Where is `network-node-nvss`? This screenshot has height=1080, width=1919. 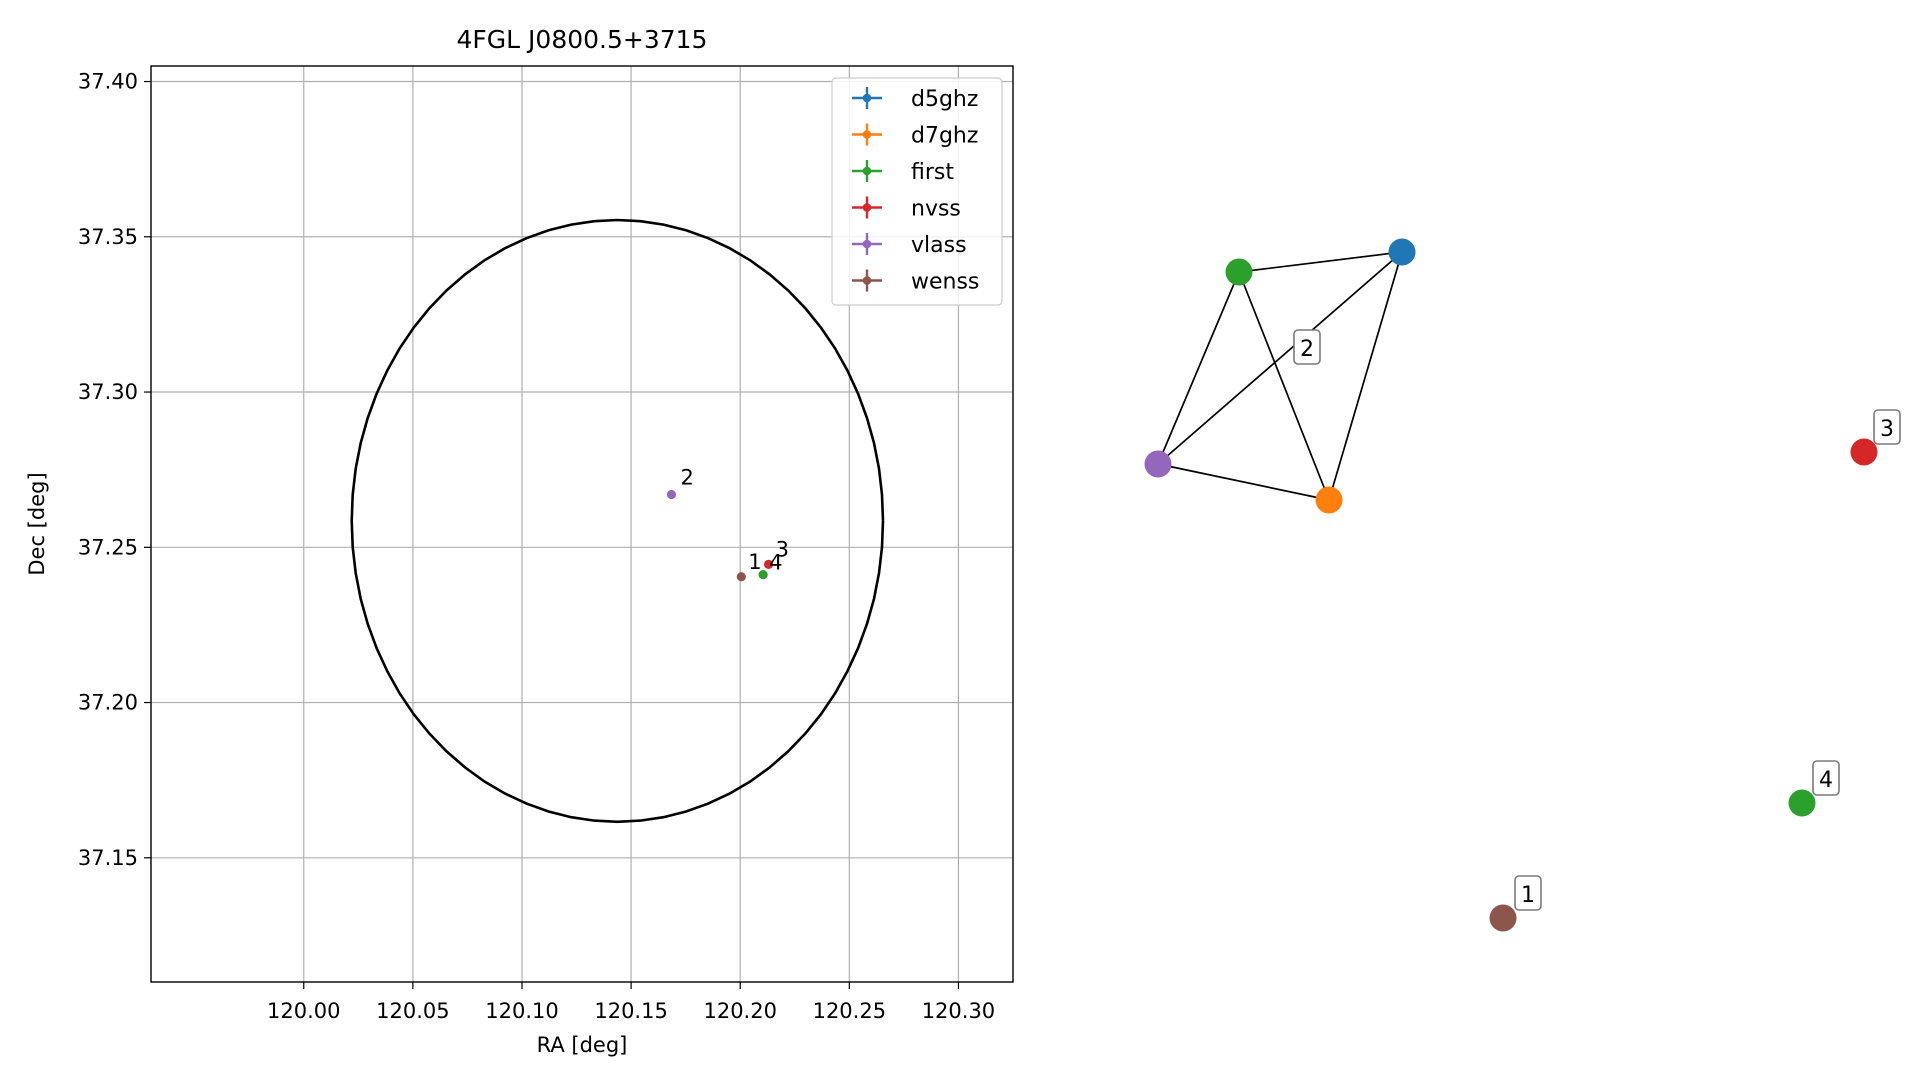
network-node-nvss is located at coordinates (1864, 452).